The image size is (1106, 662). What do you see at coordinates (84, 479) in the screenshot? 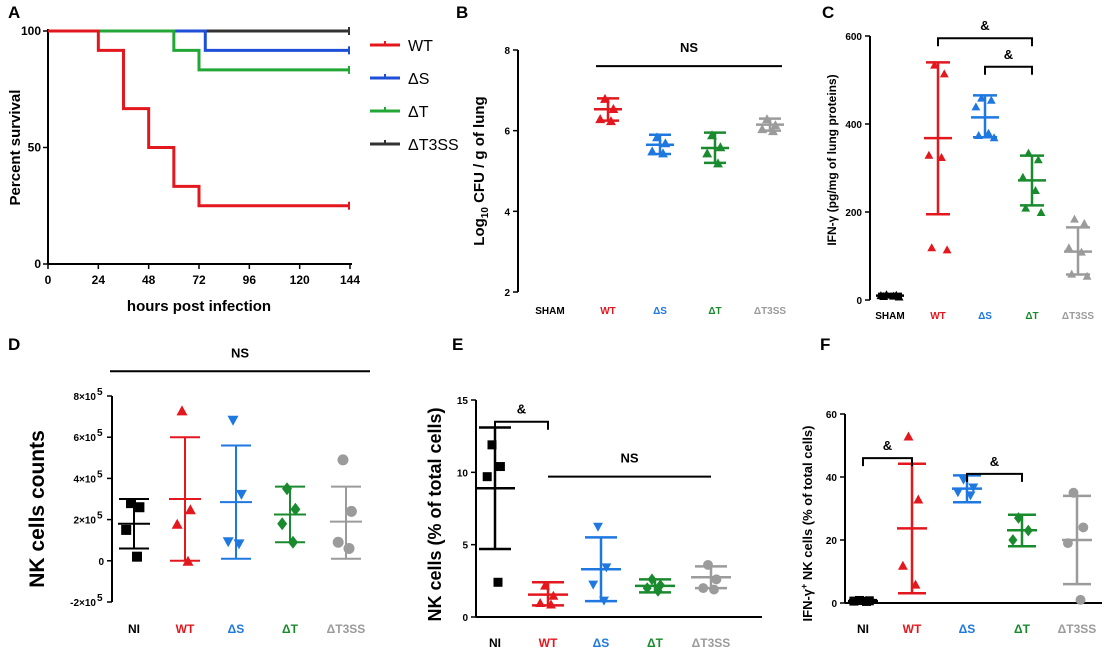
I see `pd-y-tick-label: 4×10` at bounding box center [84, 479].